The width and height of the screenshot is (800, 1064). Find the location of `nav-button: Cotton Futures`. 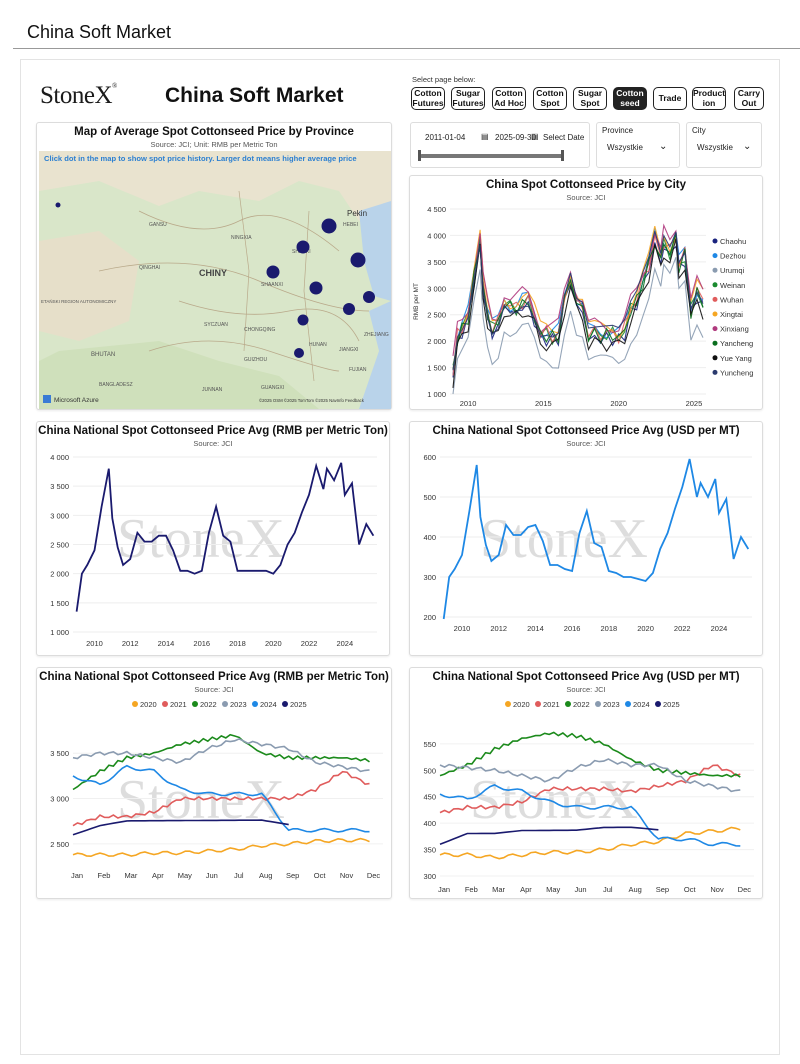

nav-button: Cotton Futures is located at coordinates (428, 98).